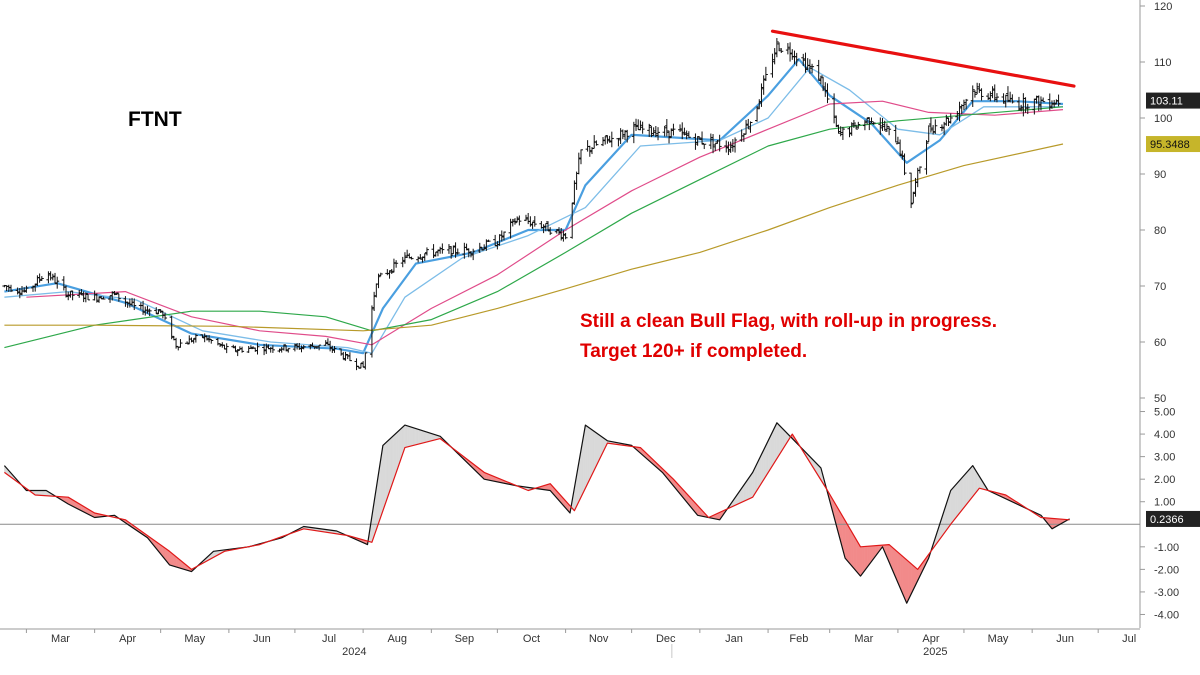  I want to click on resistance-trendline, so click(923, 58).